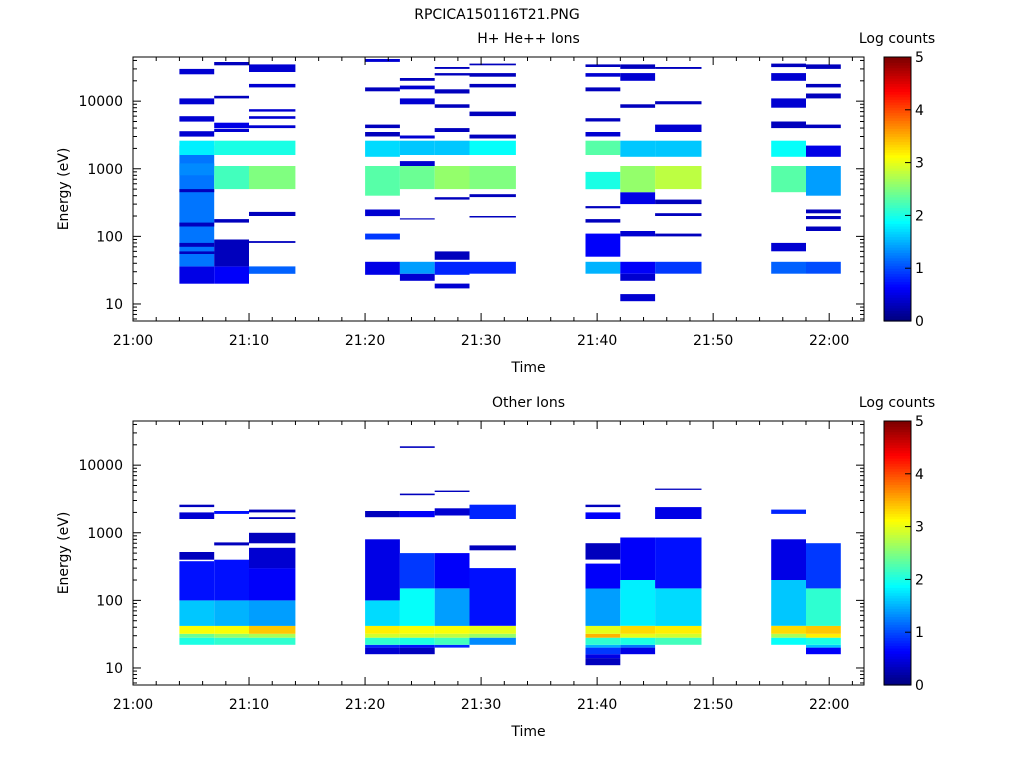 The width and height of the screenshot is (1024, 768). What do you see at coordinates (528, 39) in the screenshot?
I see `panel-title: H+ He++ Ions` at bounding box center [528, 39].